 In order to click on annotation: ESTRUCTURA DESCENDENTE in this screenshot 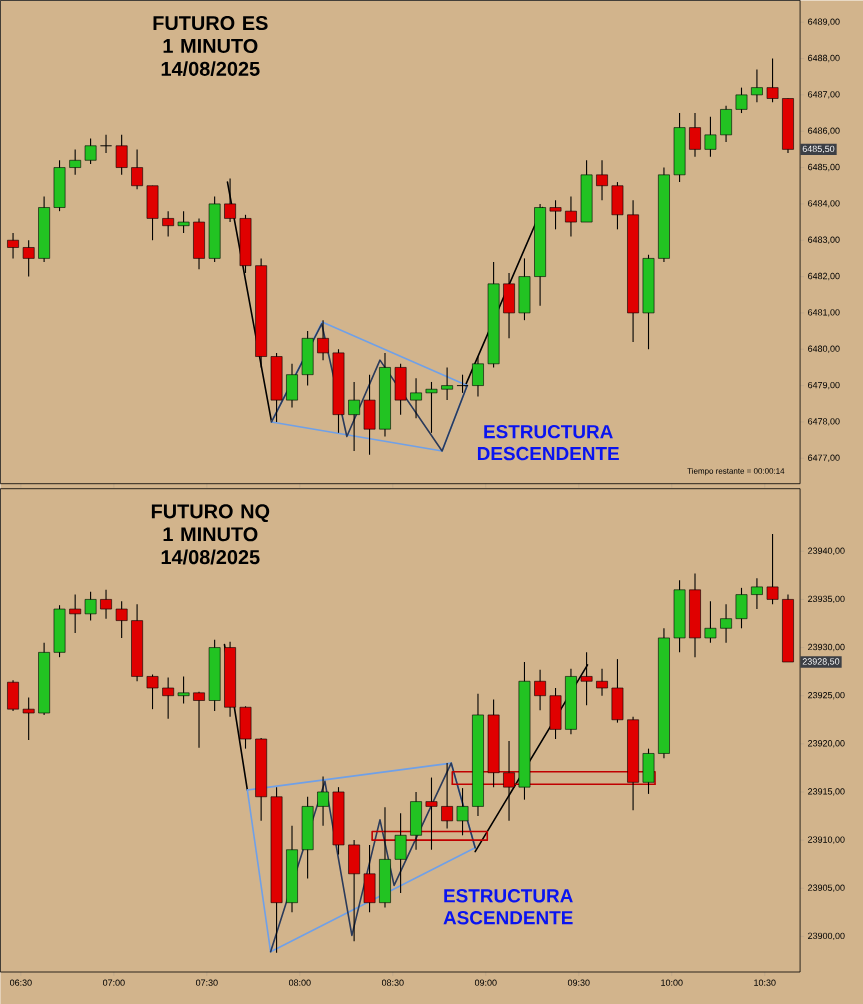, I will do `click(548, 442)`.